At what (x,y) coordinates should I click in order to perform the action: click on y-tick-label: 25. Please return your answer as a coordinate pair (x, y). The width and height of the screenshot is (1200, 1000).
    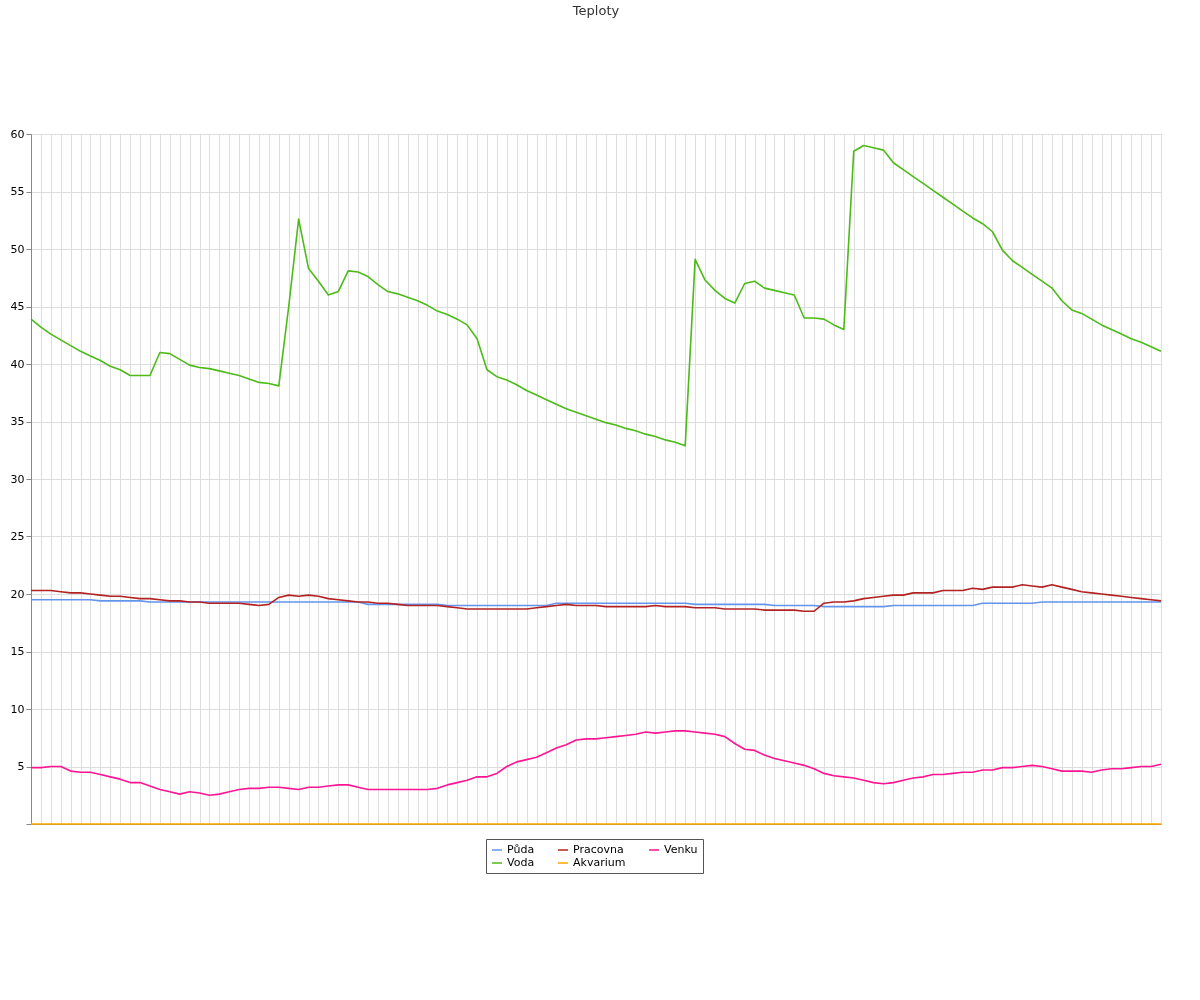
    Looking at the image, I should click on (17, 536).